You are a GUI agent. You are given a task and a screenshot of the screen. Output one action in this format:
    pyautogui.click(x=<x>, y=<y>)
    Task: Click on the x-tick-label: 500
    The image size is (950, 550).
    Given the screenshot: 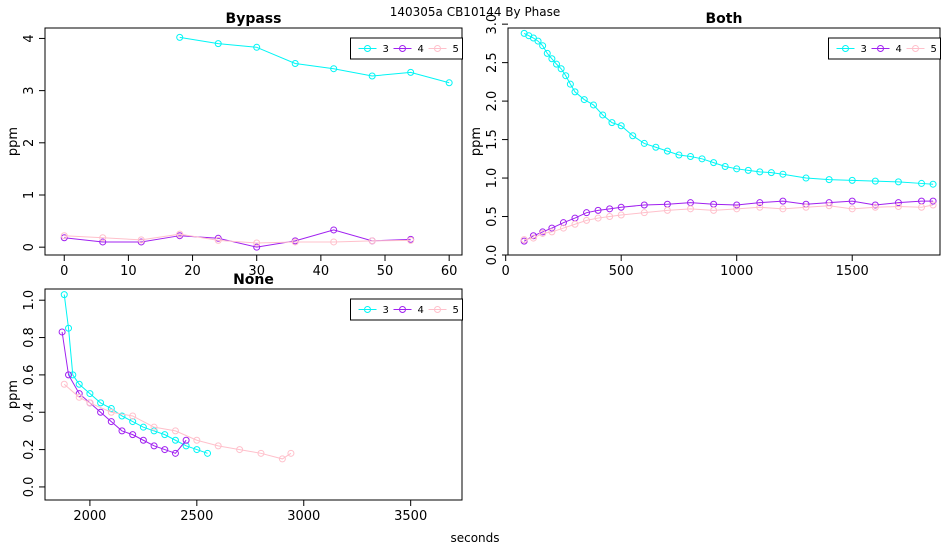 What is the action you would take?
    pyautogui.click(x=621, y=271)
    